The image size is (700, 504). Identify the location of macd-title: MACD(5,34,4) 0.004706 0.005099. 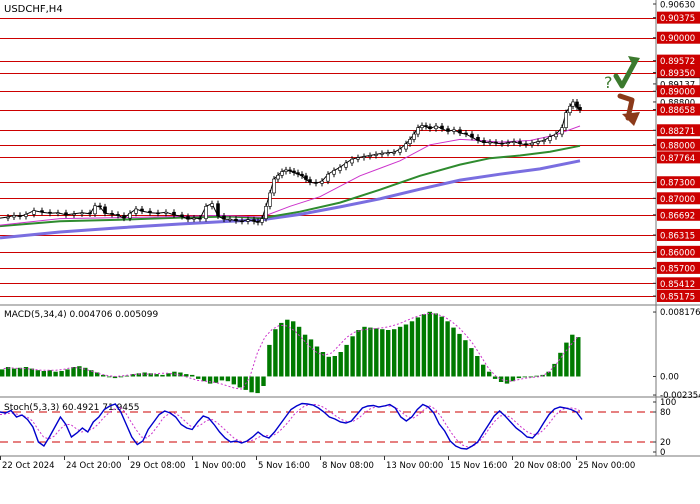
(81, 315).